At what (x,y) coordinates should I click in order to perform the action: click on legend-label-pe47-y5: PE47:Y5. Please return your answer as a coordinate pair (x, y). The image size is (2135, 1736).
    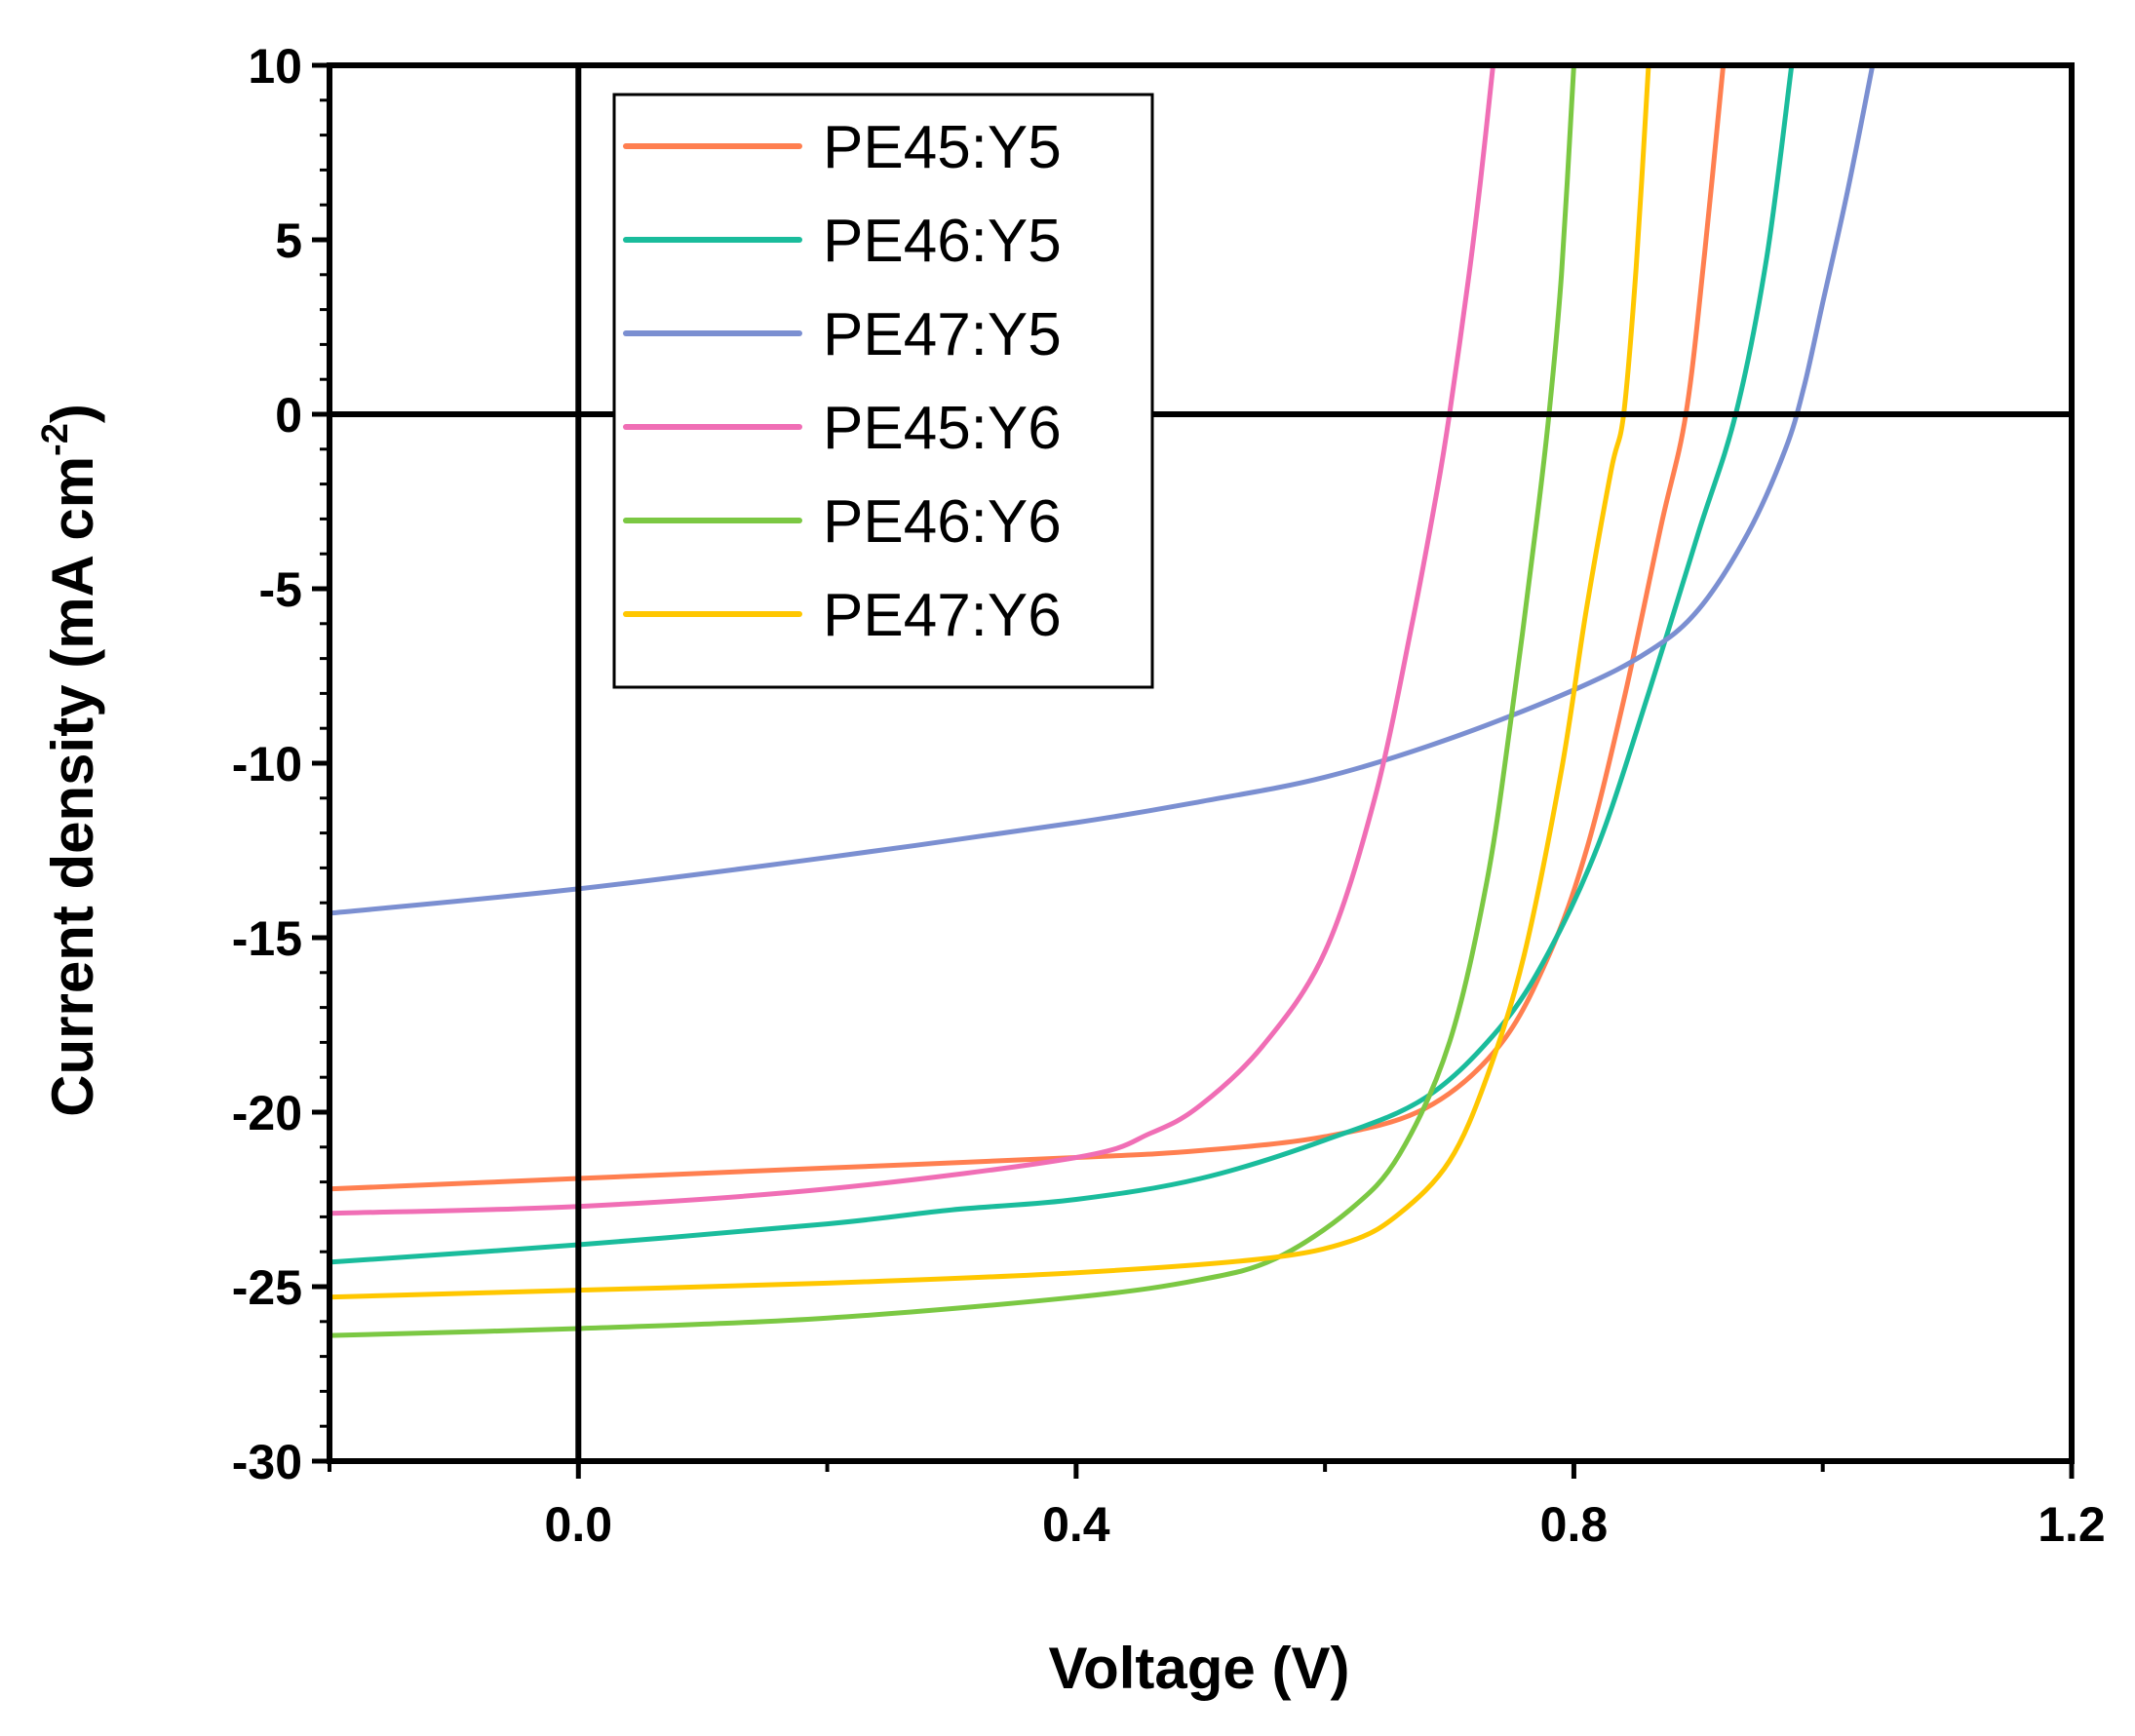
    Looking at the image, I should click on (942, 334).